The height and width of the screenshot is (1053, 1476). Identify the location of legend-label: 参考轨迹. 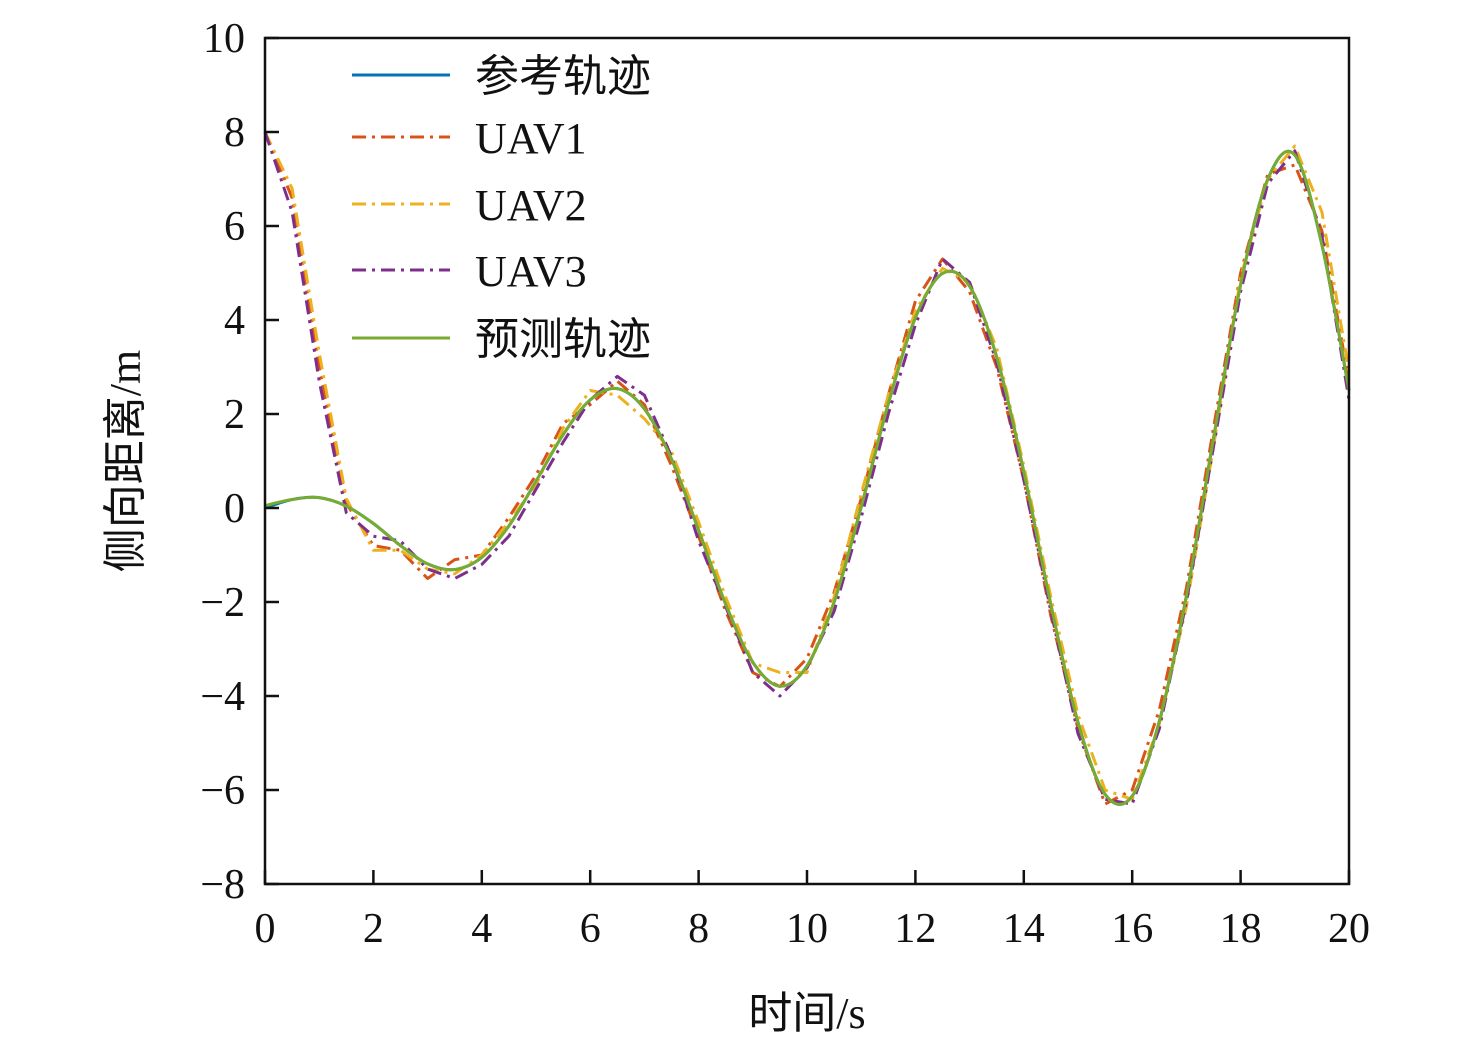
(563, 76).